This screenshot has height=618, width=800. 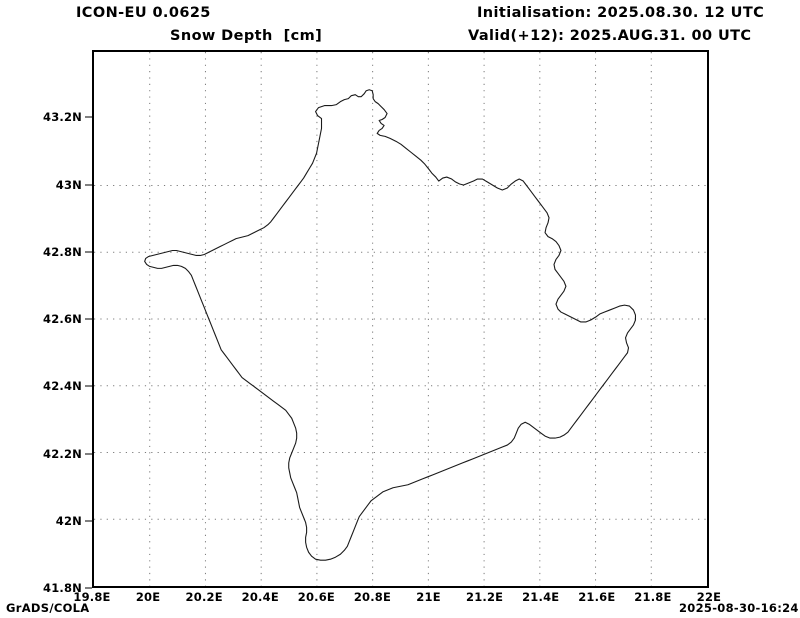 I want to click on x-axis-tick-label: 19.8E, so click(x=92, y=597).